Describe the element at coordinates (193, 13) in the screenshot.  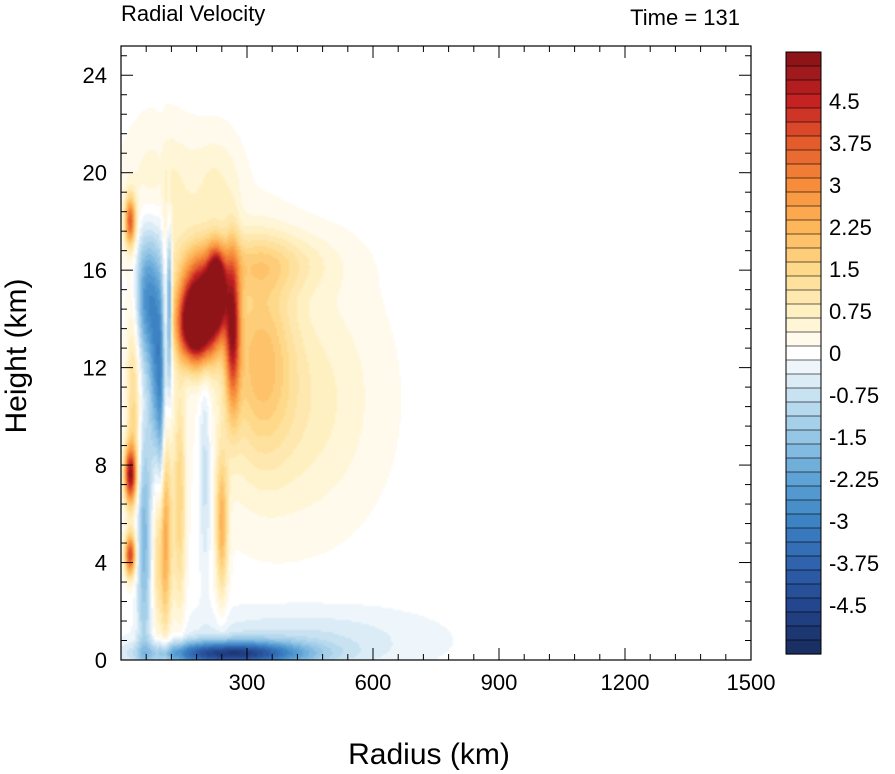
I see `chart-title: Radial Velocity` at that location.